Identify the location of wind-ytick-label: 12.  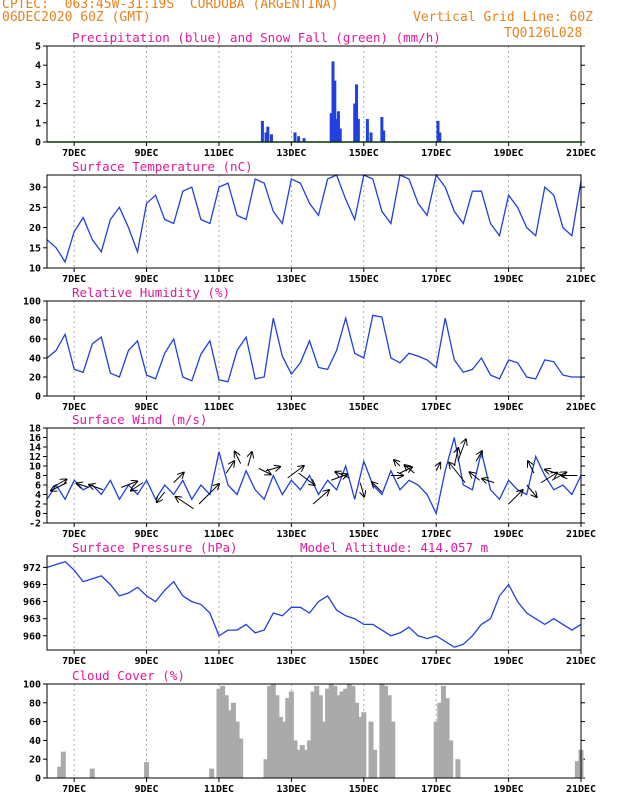
(35, 457).